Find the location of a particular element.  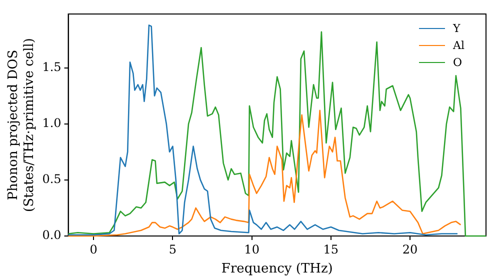

y-tick-label: 0.0 is located at coordinates (52, 235).